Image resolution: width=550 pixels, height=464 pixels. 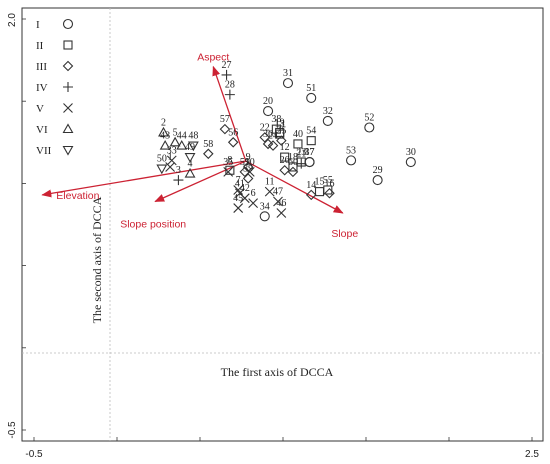 I want to click on legend-marker-circle, so click(x=68, y=24).